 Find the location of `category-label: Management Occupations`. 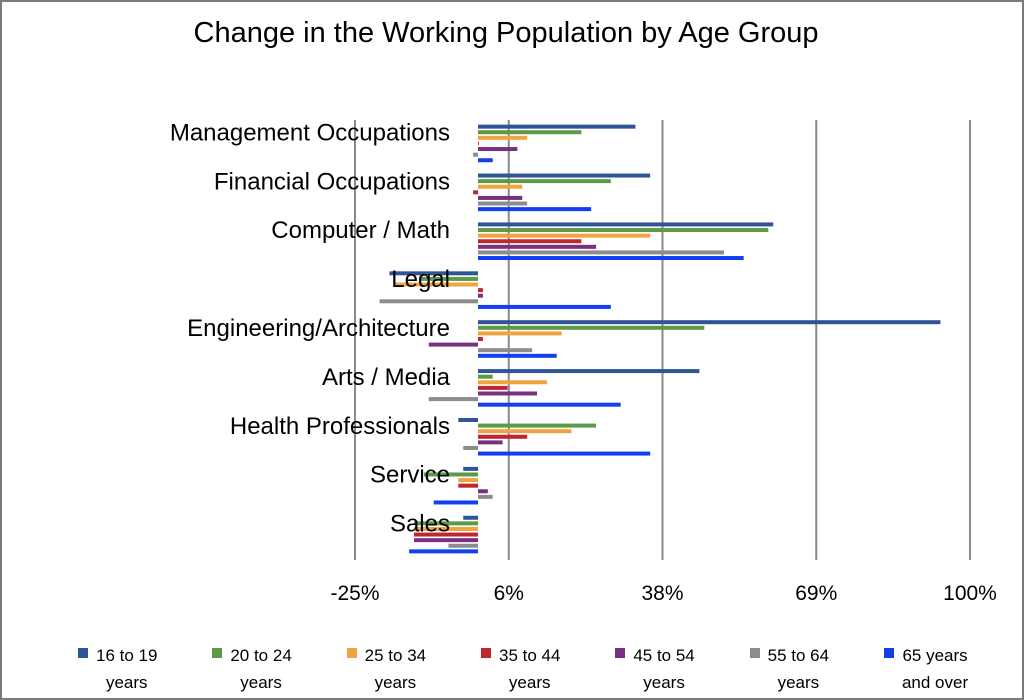

category-label: Management Occupations is located at coordinates (310, 132).